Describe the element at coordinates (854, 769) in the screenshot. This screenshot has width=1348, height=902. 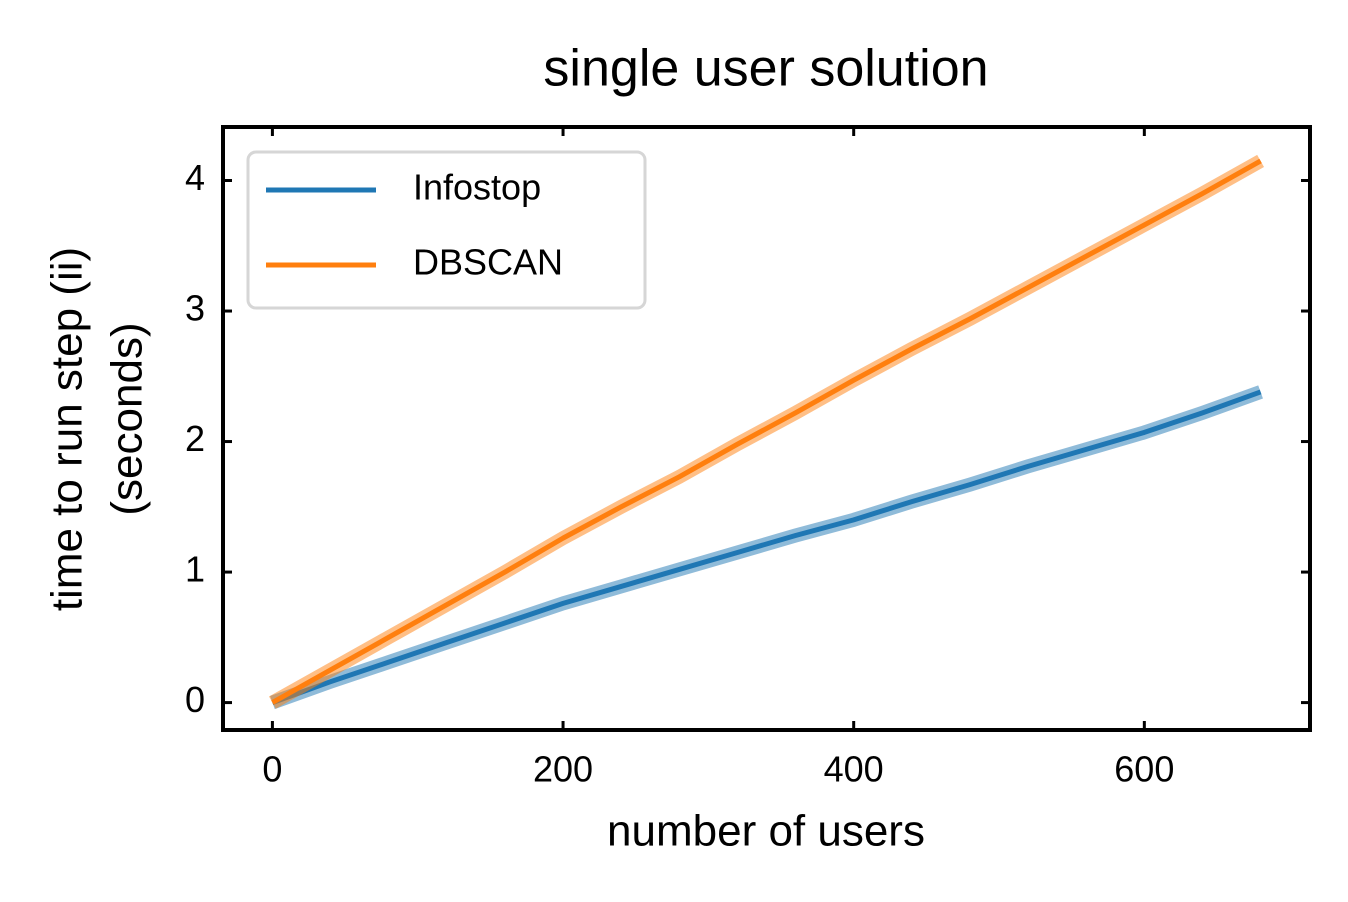
I see `x-tick-label: 400` at that location.